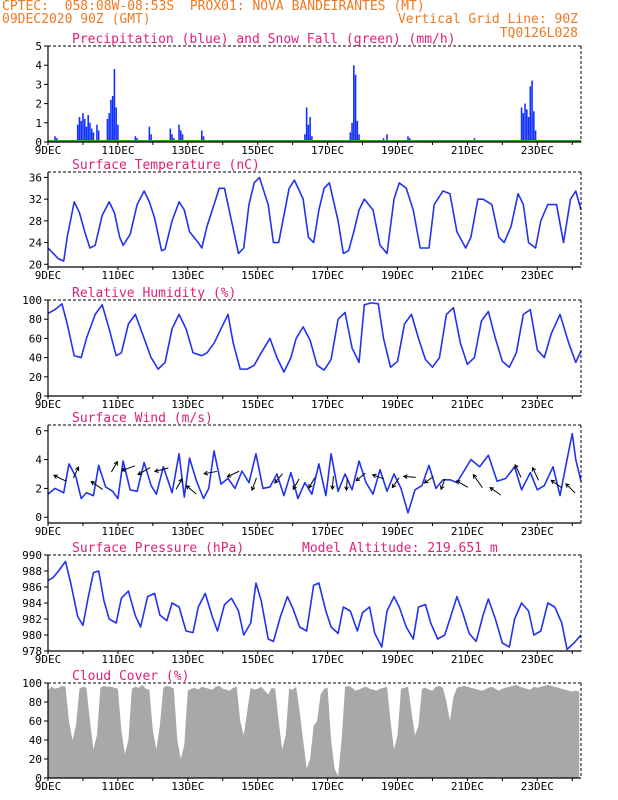 The width and height of the screenshot is (618, 800). Describe the element at coordinates (187, 404) in the screenshot. I see `humidity-xtick-label: 13DEC` at that location.